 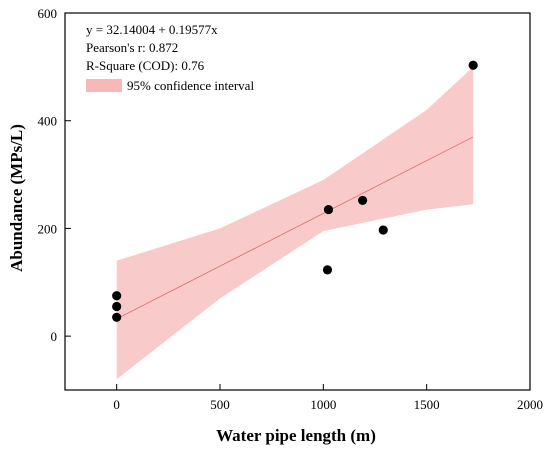 I want to click on x-tick-label: 2000, so click(x=530, y=404).